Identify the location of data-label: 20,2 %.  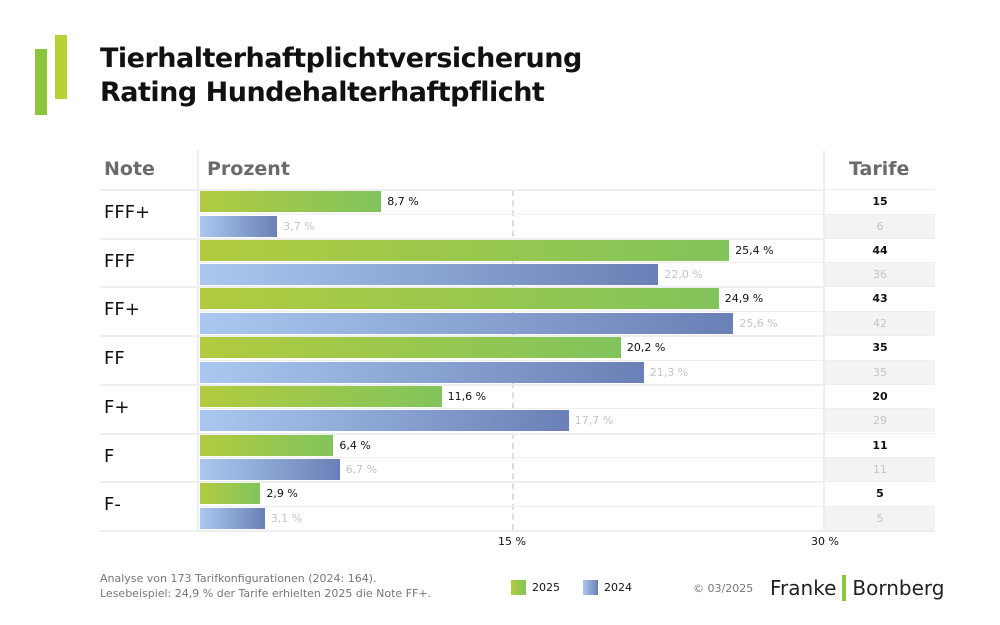
(646, 348).